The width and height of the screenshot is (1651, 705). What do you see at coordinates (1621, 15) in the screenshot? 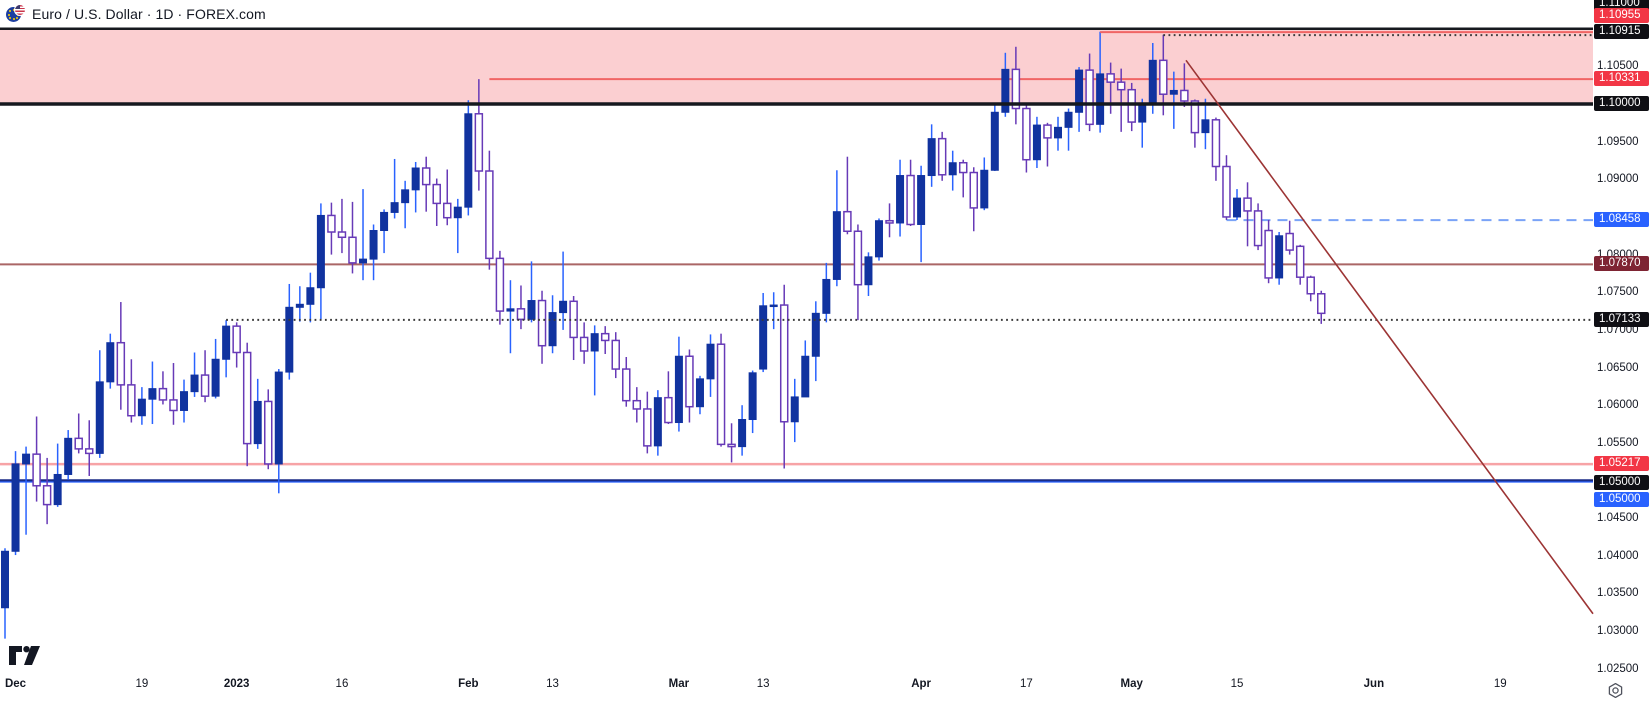
I see `price-level-label: 1.10955` at bounding box center [1621, 15].